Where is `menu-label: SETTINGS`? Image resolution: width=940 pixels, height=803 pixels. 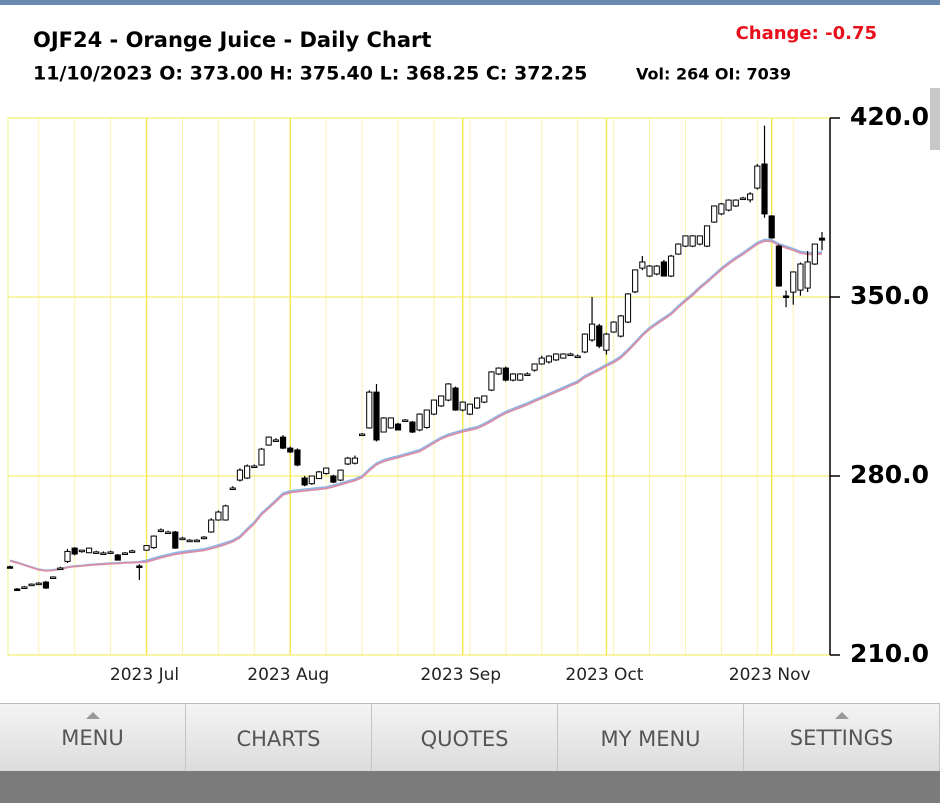
menu-label: SETTINGS is located at coordinates (841, 738).